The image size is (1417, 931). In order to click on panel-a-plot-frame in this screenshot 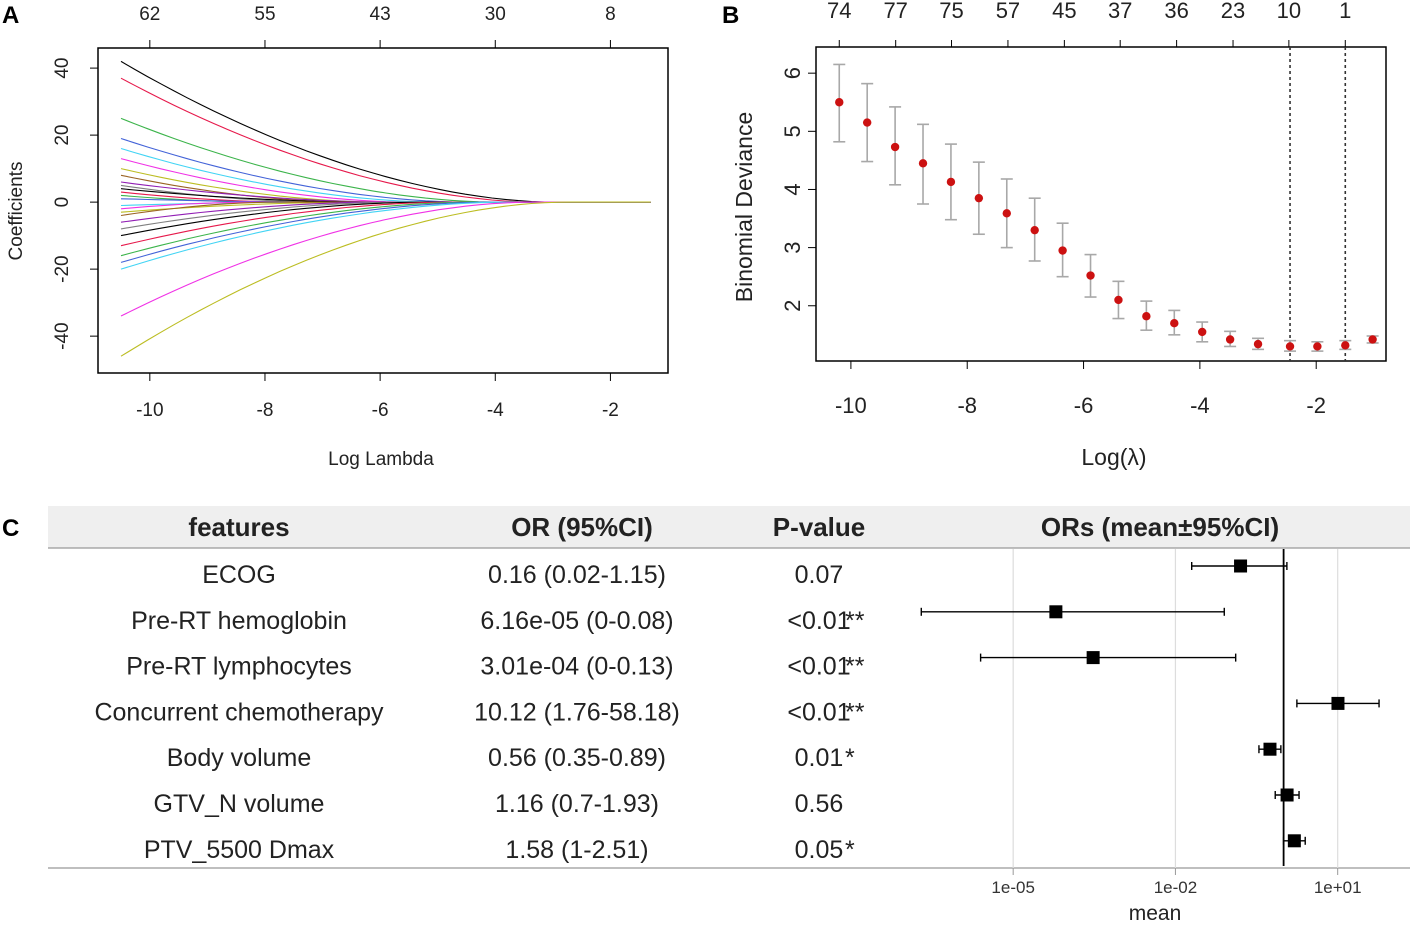, I will do `click(383, 210)`.